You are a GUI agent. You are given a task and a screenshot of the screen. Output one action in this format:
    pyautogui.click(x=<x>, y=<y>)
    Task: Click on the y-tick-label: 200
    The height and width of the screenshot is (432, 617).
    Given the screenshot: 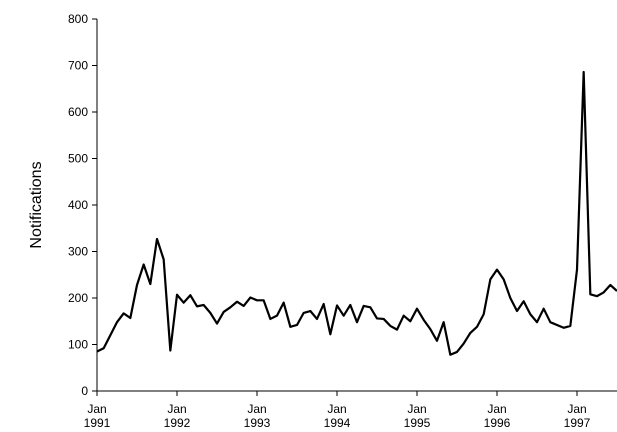 What is the action you would take?
    pyautogui.click(x=78, y=298)
    